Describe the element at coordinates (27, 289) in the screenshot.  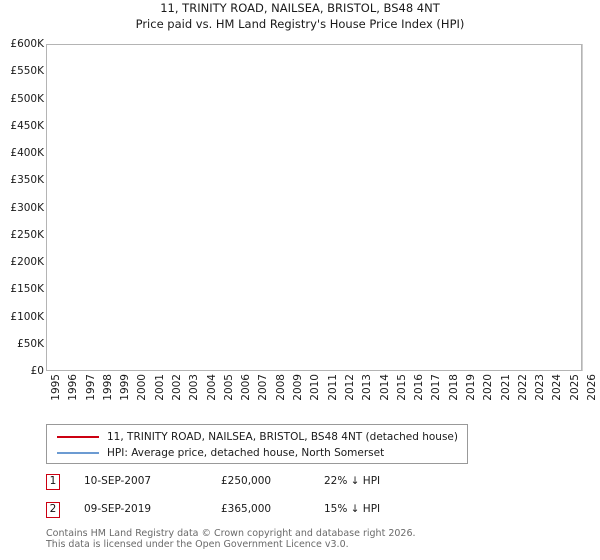
I see `y-tick-label: £150K` at that location.